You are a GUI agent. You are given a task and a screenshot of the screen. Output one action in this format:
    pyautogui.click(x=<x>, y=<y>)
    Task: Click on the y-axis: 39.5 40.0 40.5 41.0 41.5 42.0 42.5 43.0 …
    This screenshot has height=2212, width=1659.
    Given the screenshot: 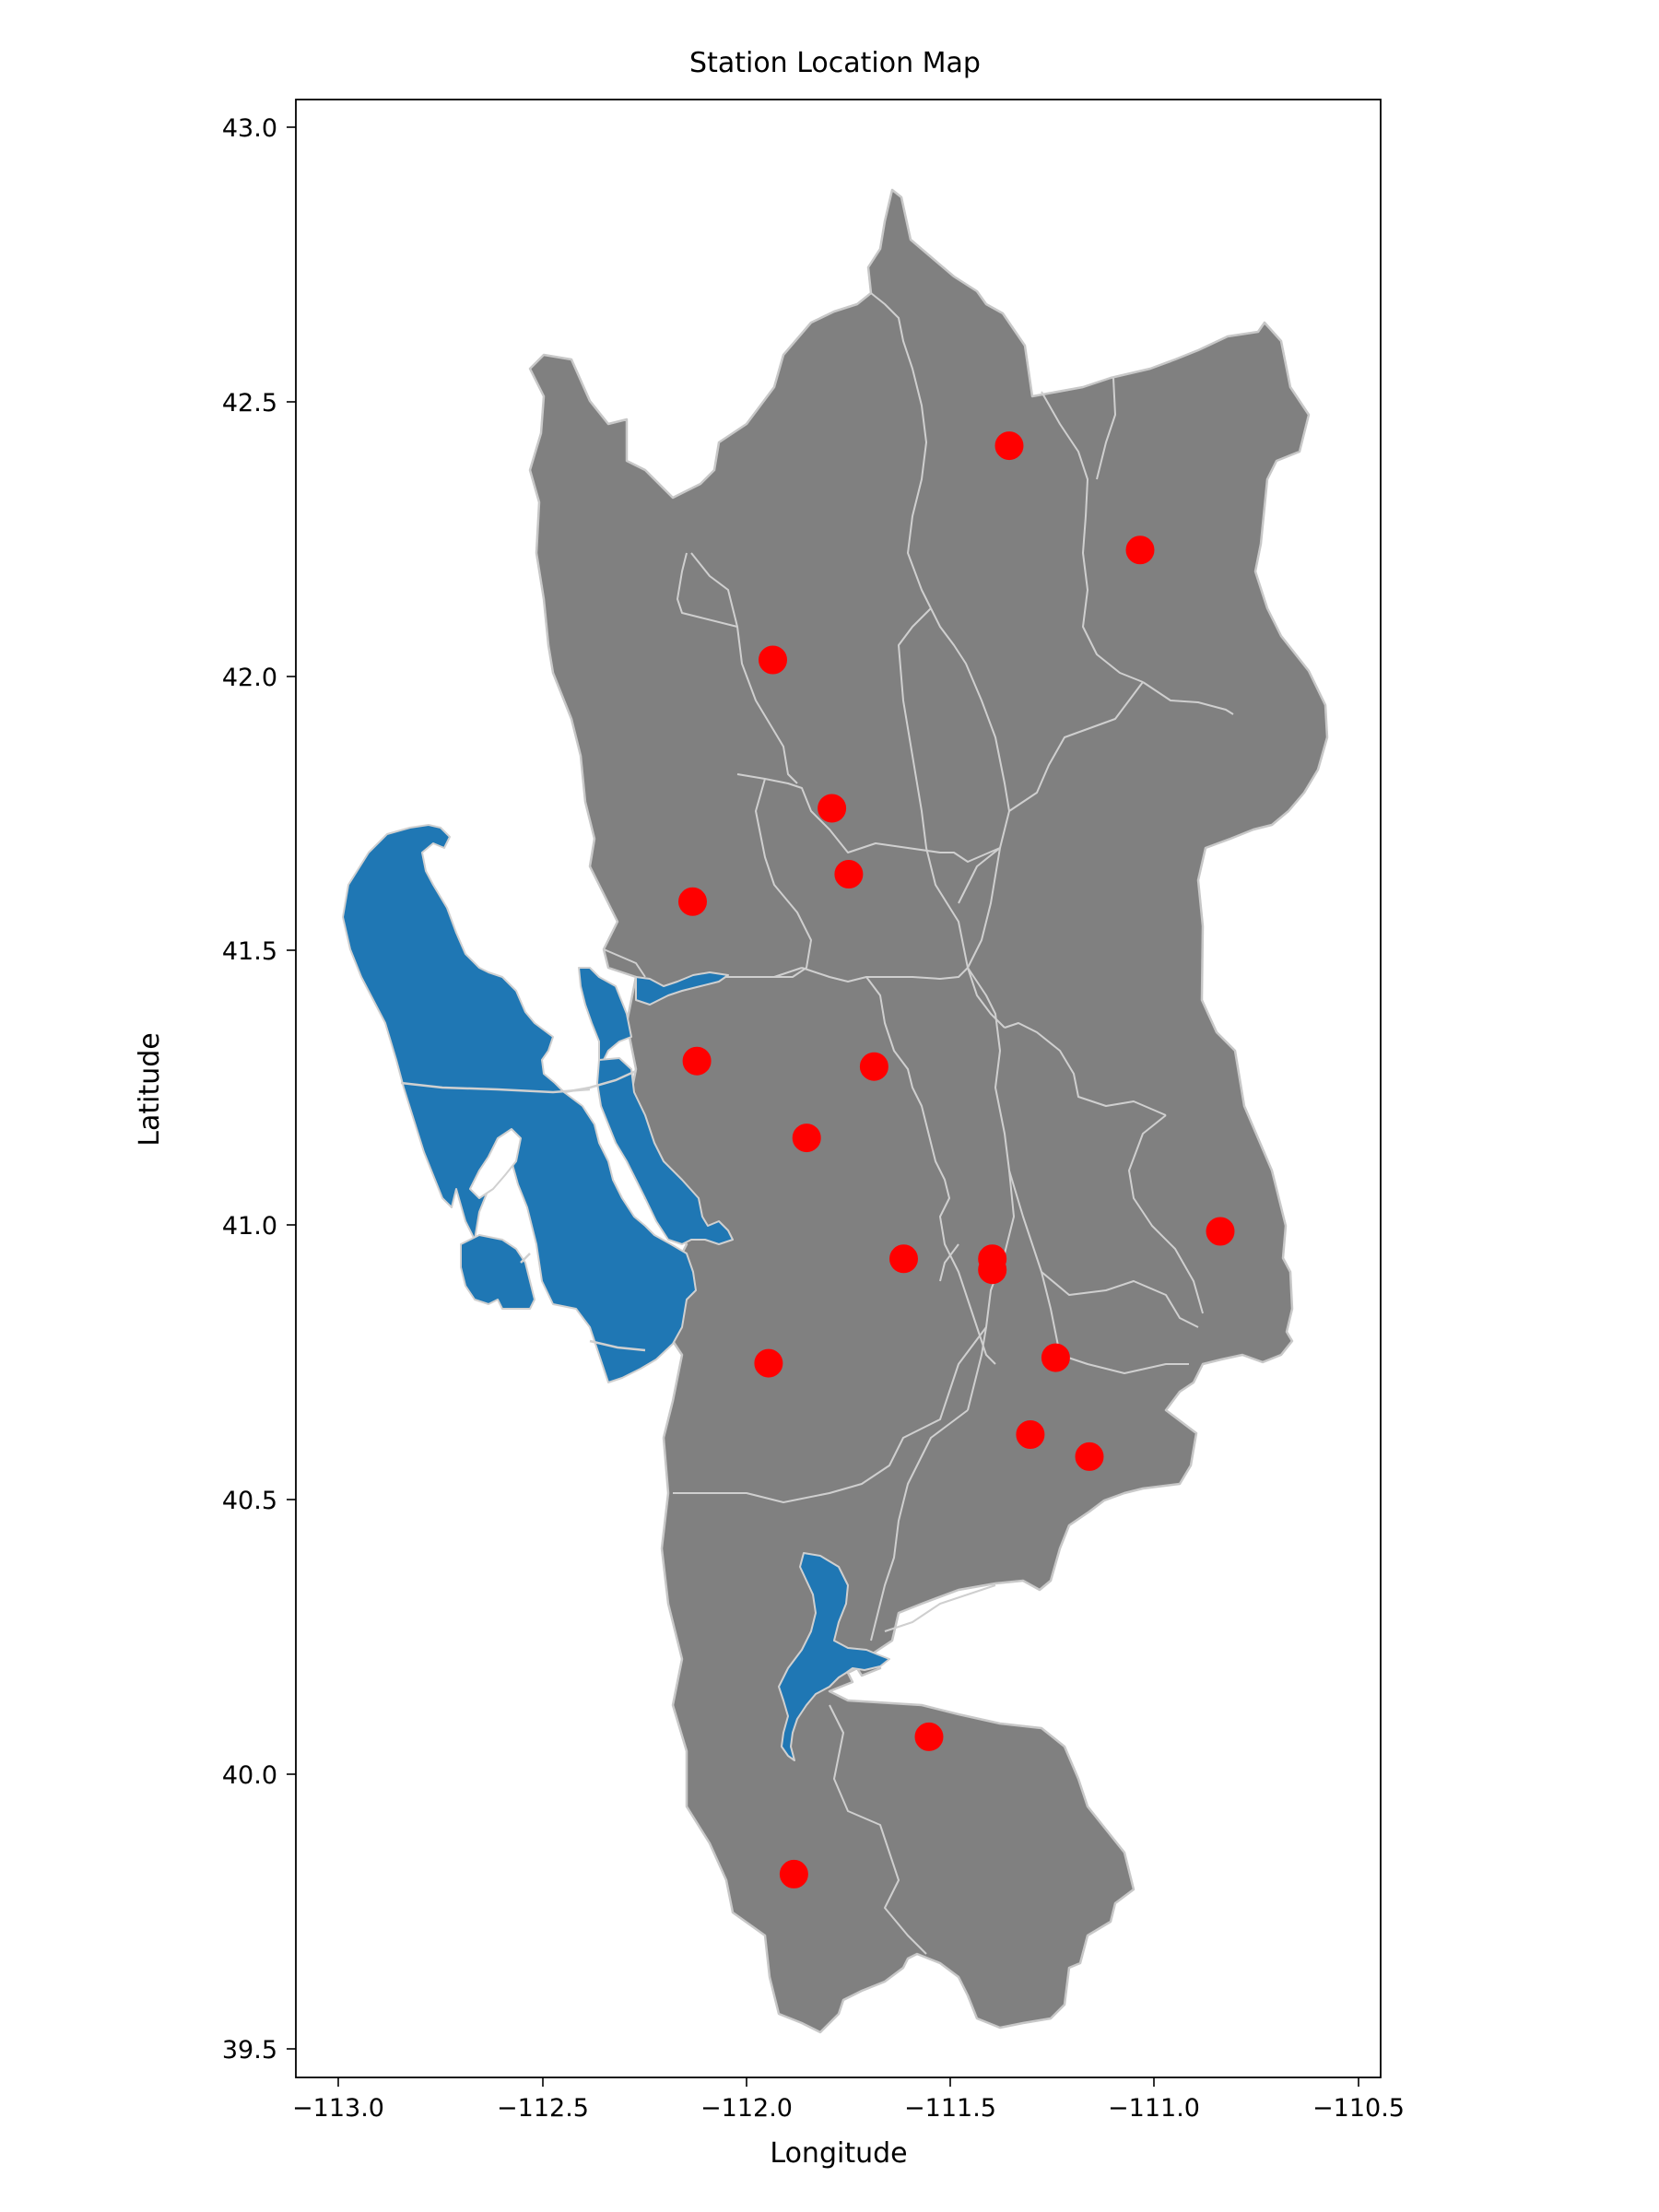 What is the action you would take?
    pyautogui.click(x=215, y=1089)
    